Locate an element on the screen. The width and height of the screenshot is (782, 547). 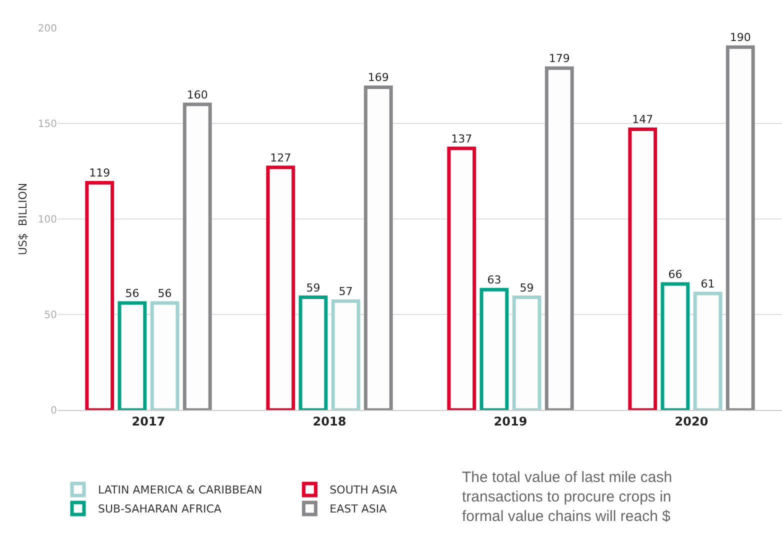
data-label: 190 is located at coordinates (740, 37).